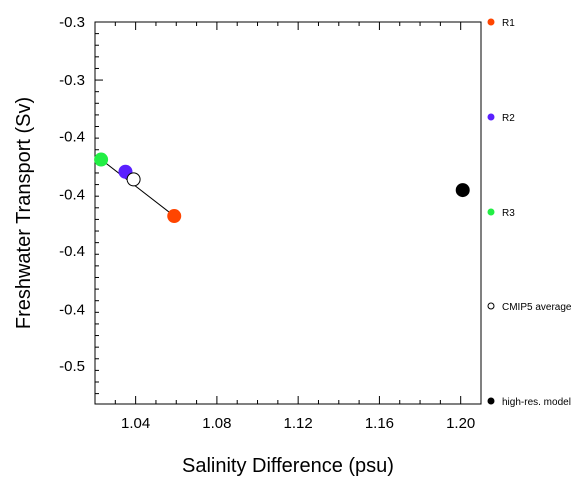  I want to click on legend-label: CMIP5 average, so click(537, 307).